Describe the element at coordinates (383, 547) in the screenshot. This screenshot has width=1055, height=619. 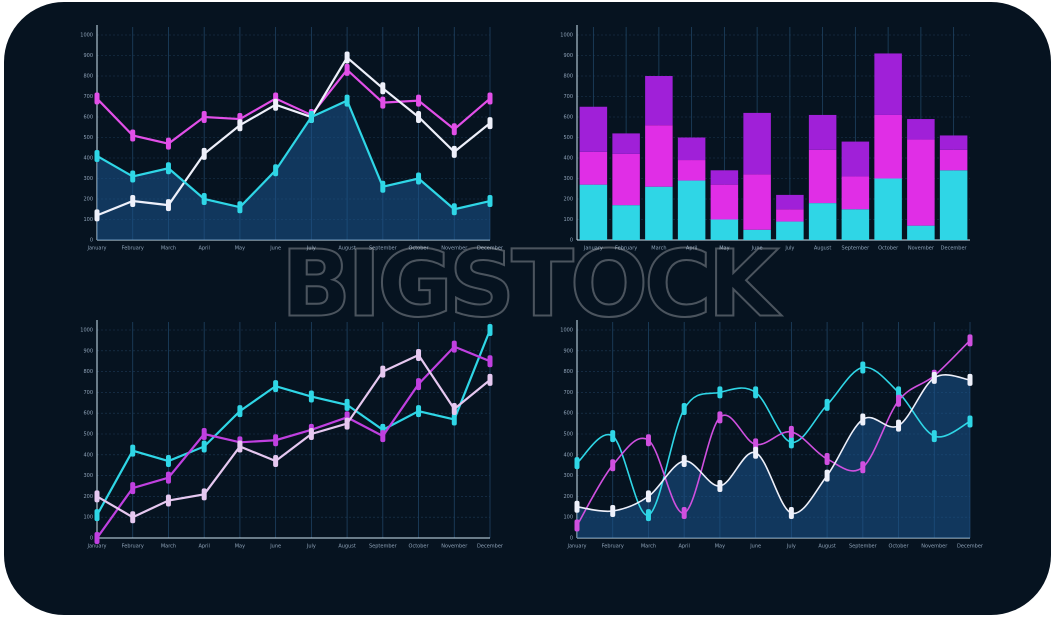
I see `x-tick-label: September` at that location.